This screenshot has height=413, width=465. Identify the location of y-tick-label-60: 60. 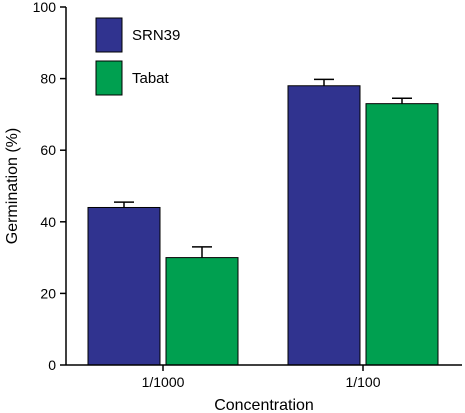
(48, 150).